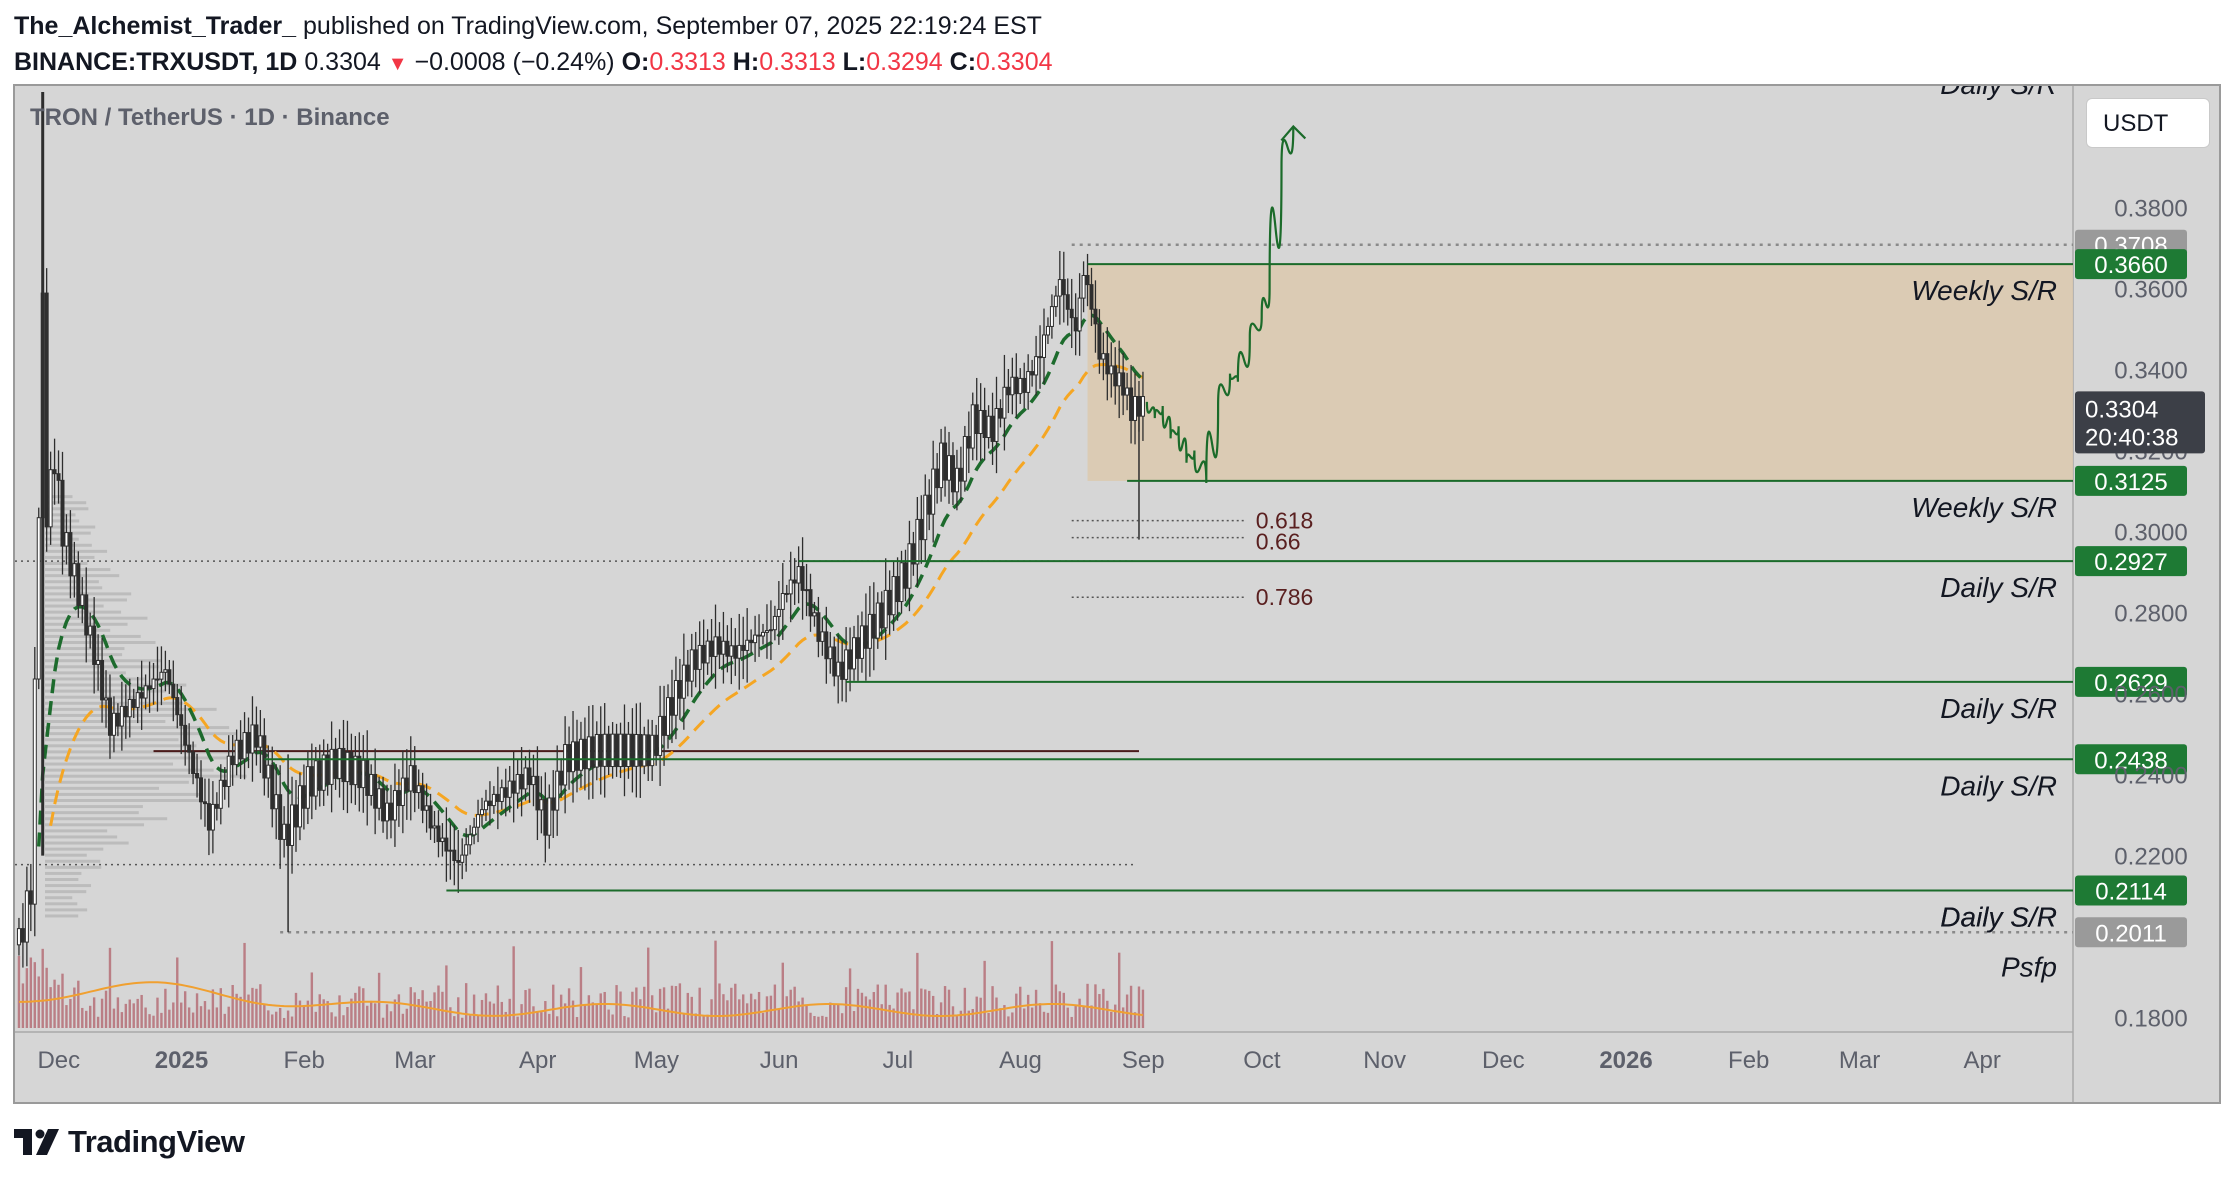 The width and height of the screenshot is (2234, 1178). Describe the element at coordinates (581, 999) in the screenshot. I see `volume-ma-line` at that location.